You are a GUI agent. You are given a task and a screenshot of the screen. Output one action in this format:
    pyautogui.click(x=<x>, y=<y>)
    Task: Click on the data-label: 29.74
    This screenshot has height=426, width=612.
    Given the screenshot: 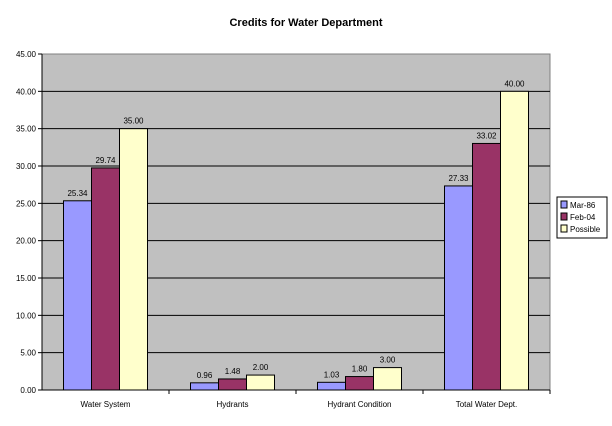 What is the action you would take?
    pyautogui.click(x=105, y=160)
    